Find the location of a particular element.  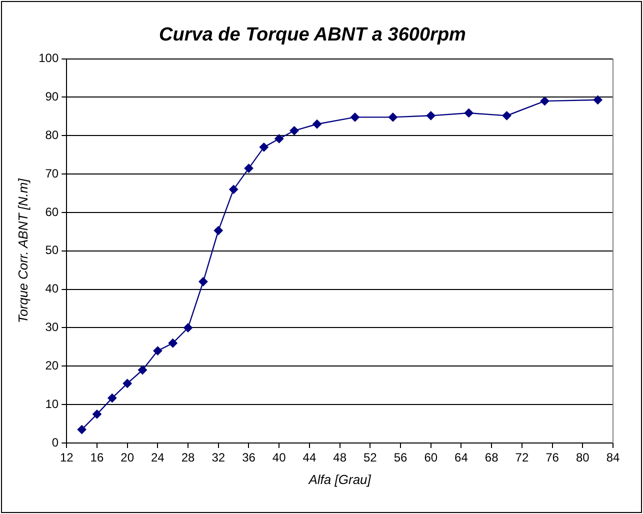

x-tick-label: 32 is located at coordinates (219, 457).